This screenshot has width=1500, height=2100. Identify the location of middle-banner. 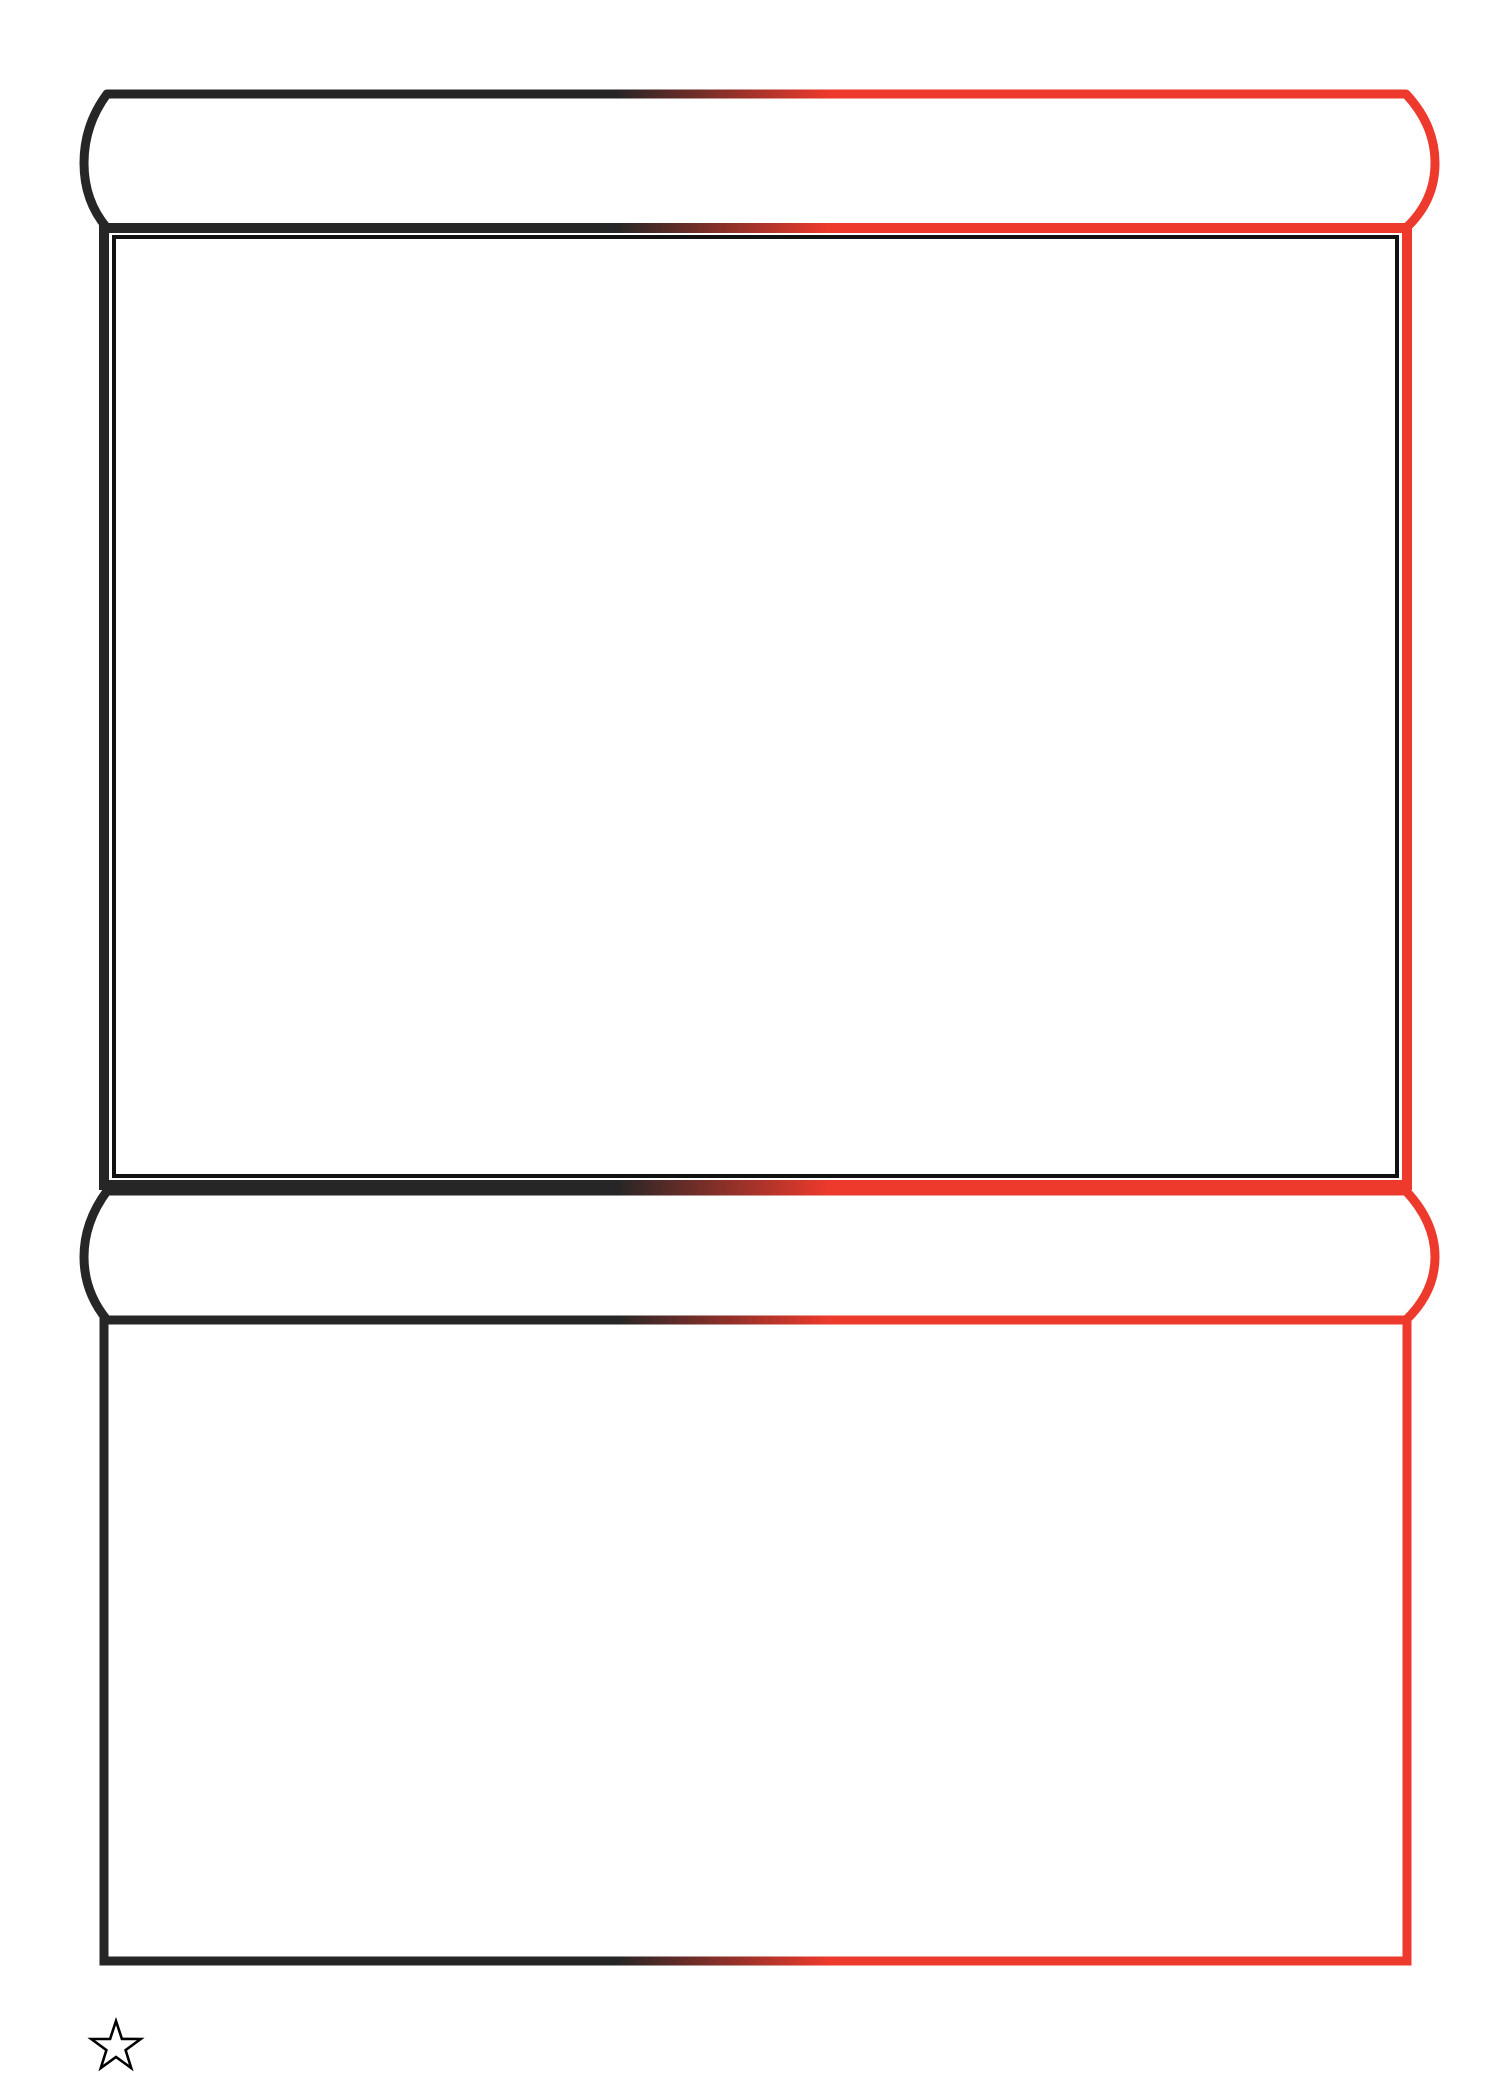
(759, 1255).